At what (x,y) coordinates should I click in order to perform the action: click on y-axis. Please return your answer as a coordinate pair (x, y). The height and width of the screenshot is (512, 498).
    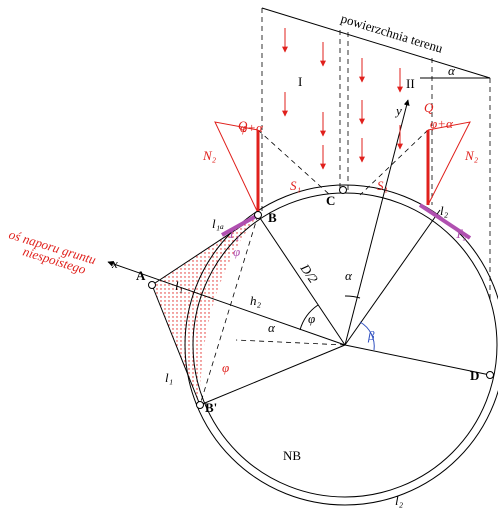
    Looking at the image, I should click on (377, 222).